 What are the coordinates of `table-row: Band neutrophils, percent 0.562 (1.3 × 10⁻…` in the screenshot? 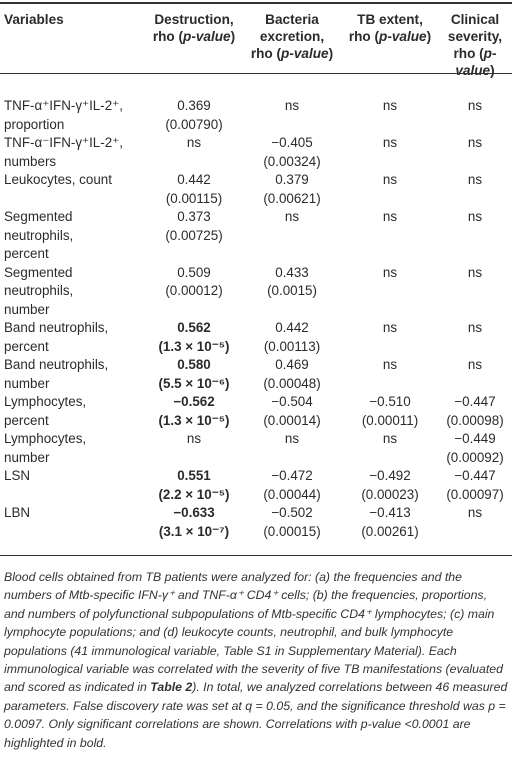 It's located at (256, 337).